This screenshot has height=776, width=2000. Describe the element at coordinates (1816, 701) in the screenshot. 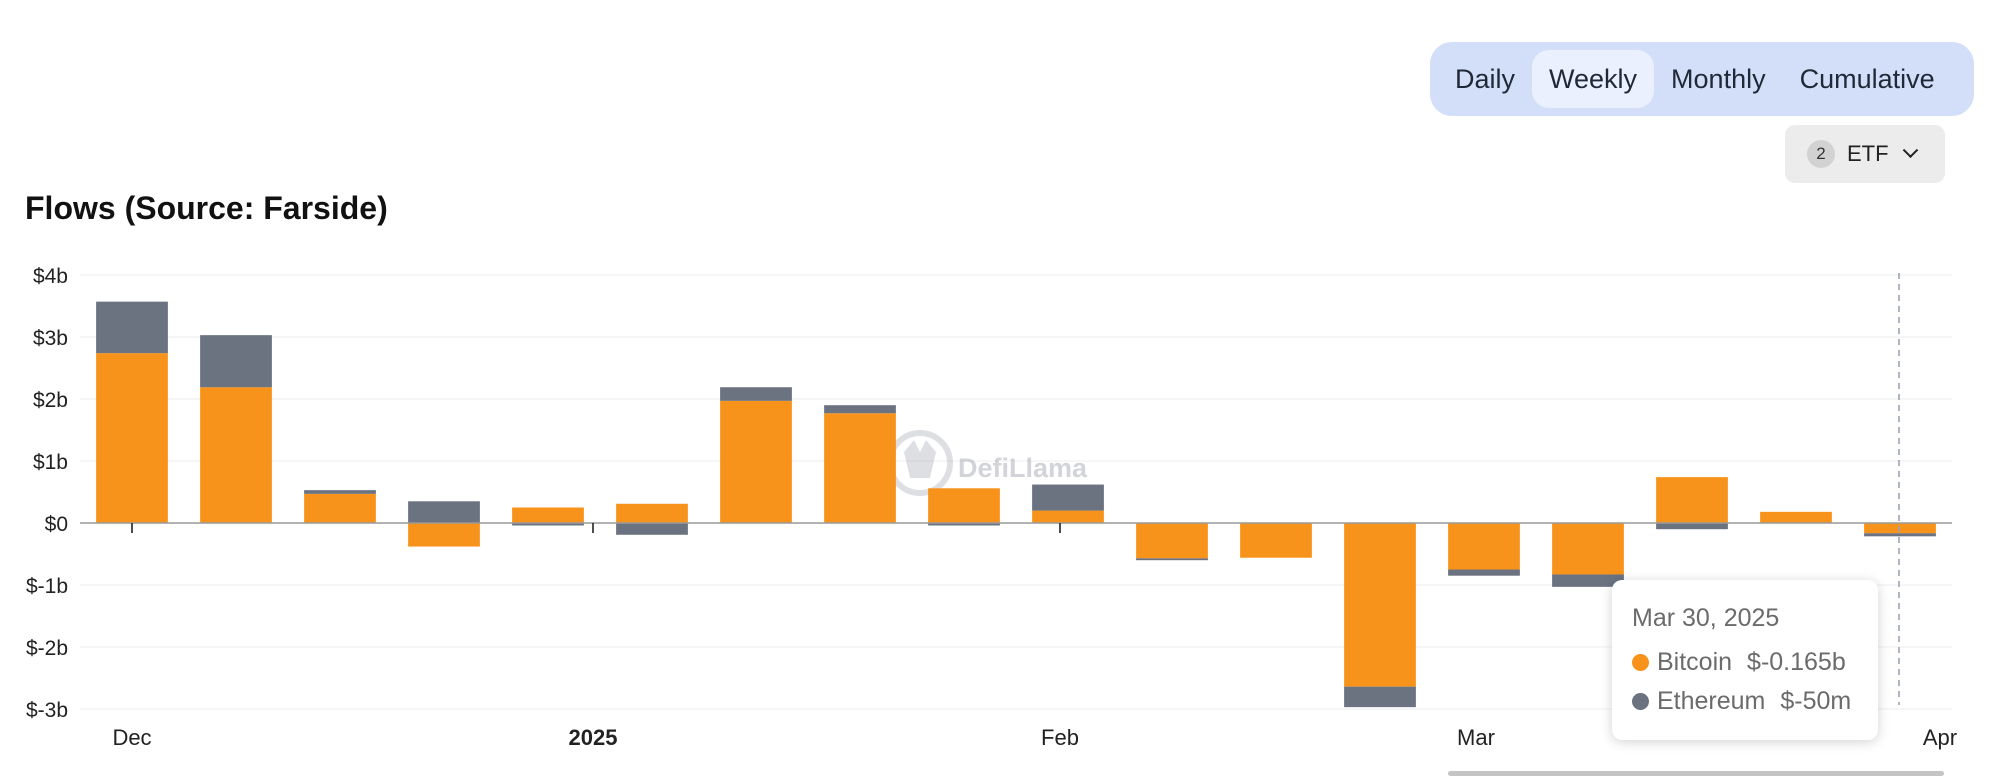

I see `tooltip-series-value: $-50m` at that location.